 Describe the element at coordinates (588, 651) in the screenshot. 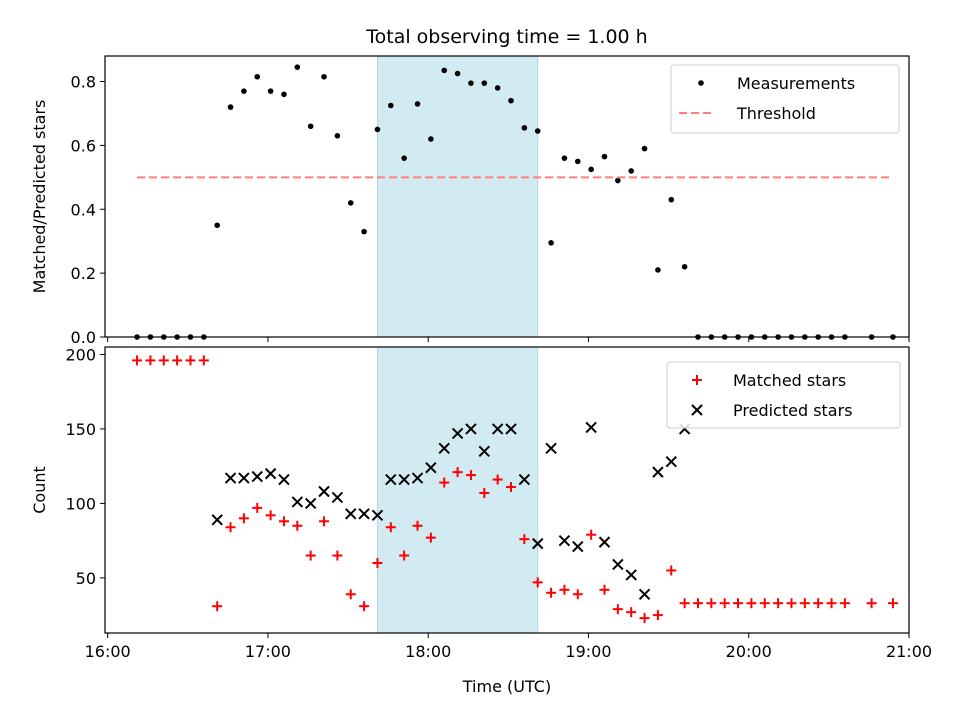

I see `x-tick-label: 19:00` at that location.